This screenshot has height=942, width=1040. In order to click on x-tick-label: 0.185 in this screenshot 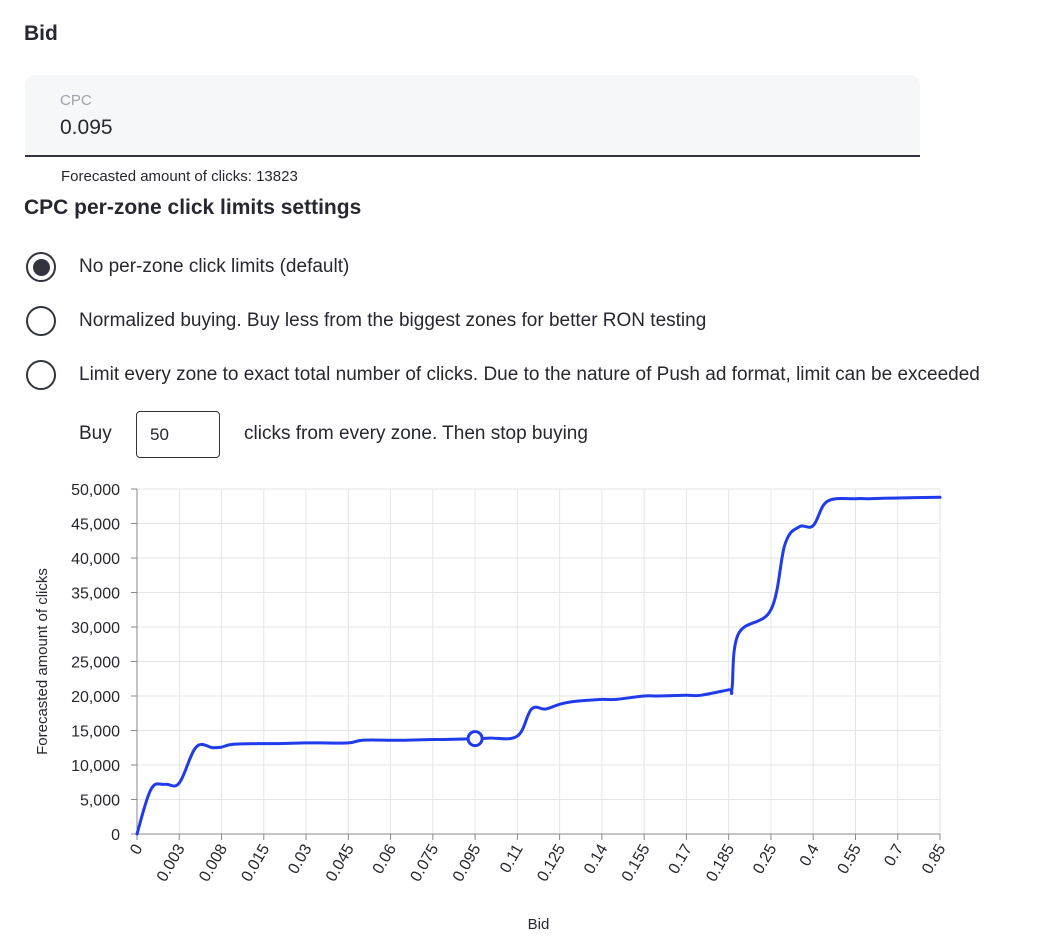, I will do `click(720, 862)`.